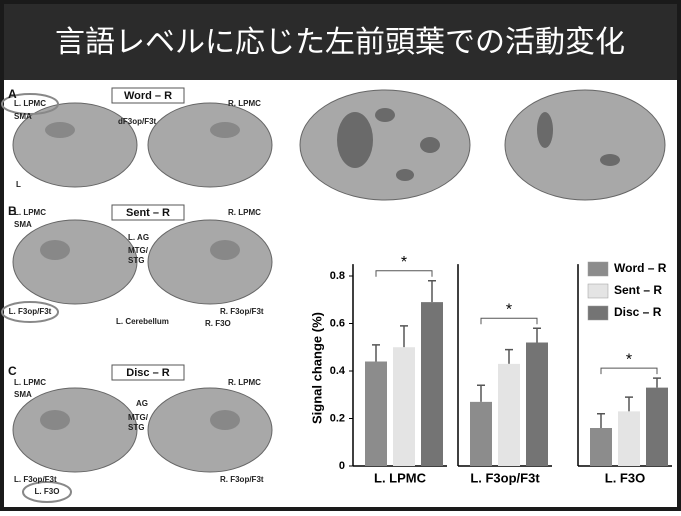 The image size is (681, 516). What do you see at coordinates (142, 321) in the screenshot?
I see `brain-label: L. Cerebellum` at bounding box center [142, 321].